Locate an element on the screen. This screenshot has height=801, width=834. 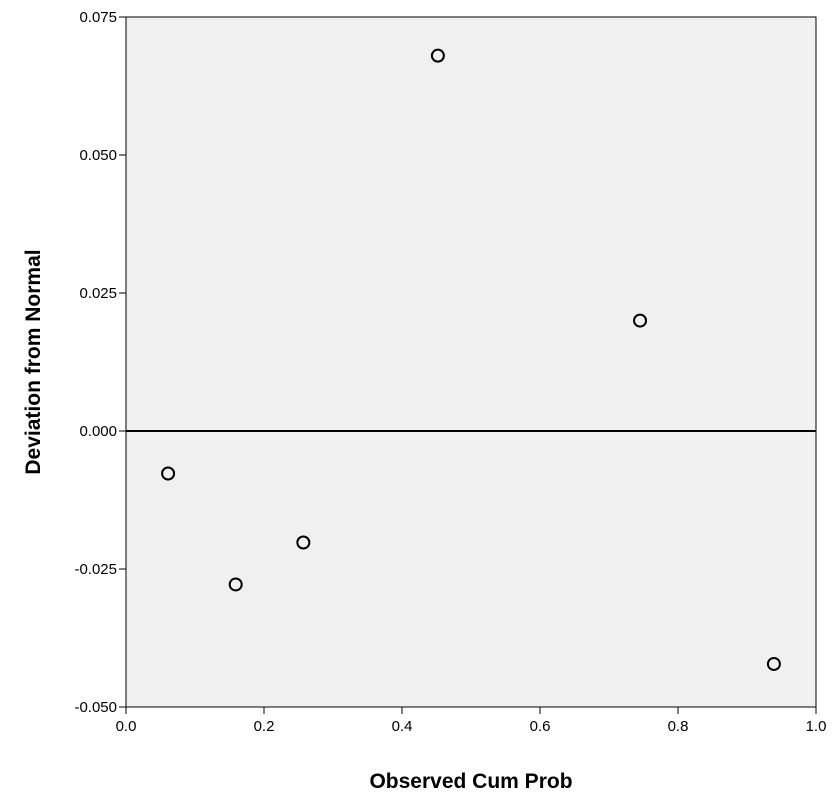
y-tick-label: -0.025 is located at coordinates (95, 569).